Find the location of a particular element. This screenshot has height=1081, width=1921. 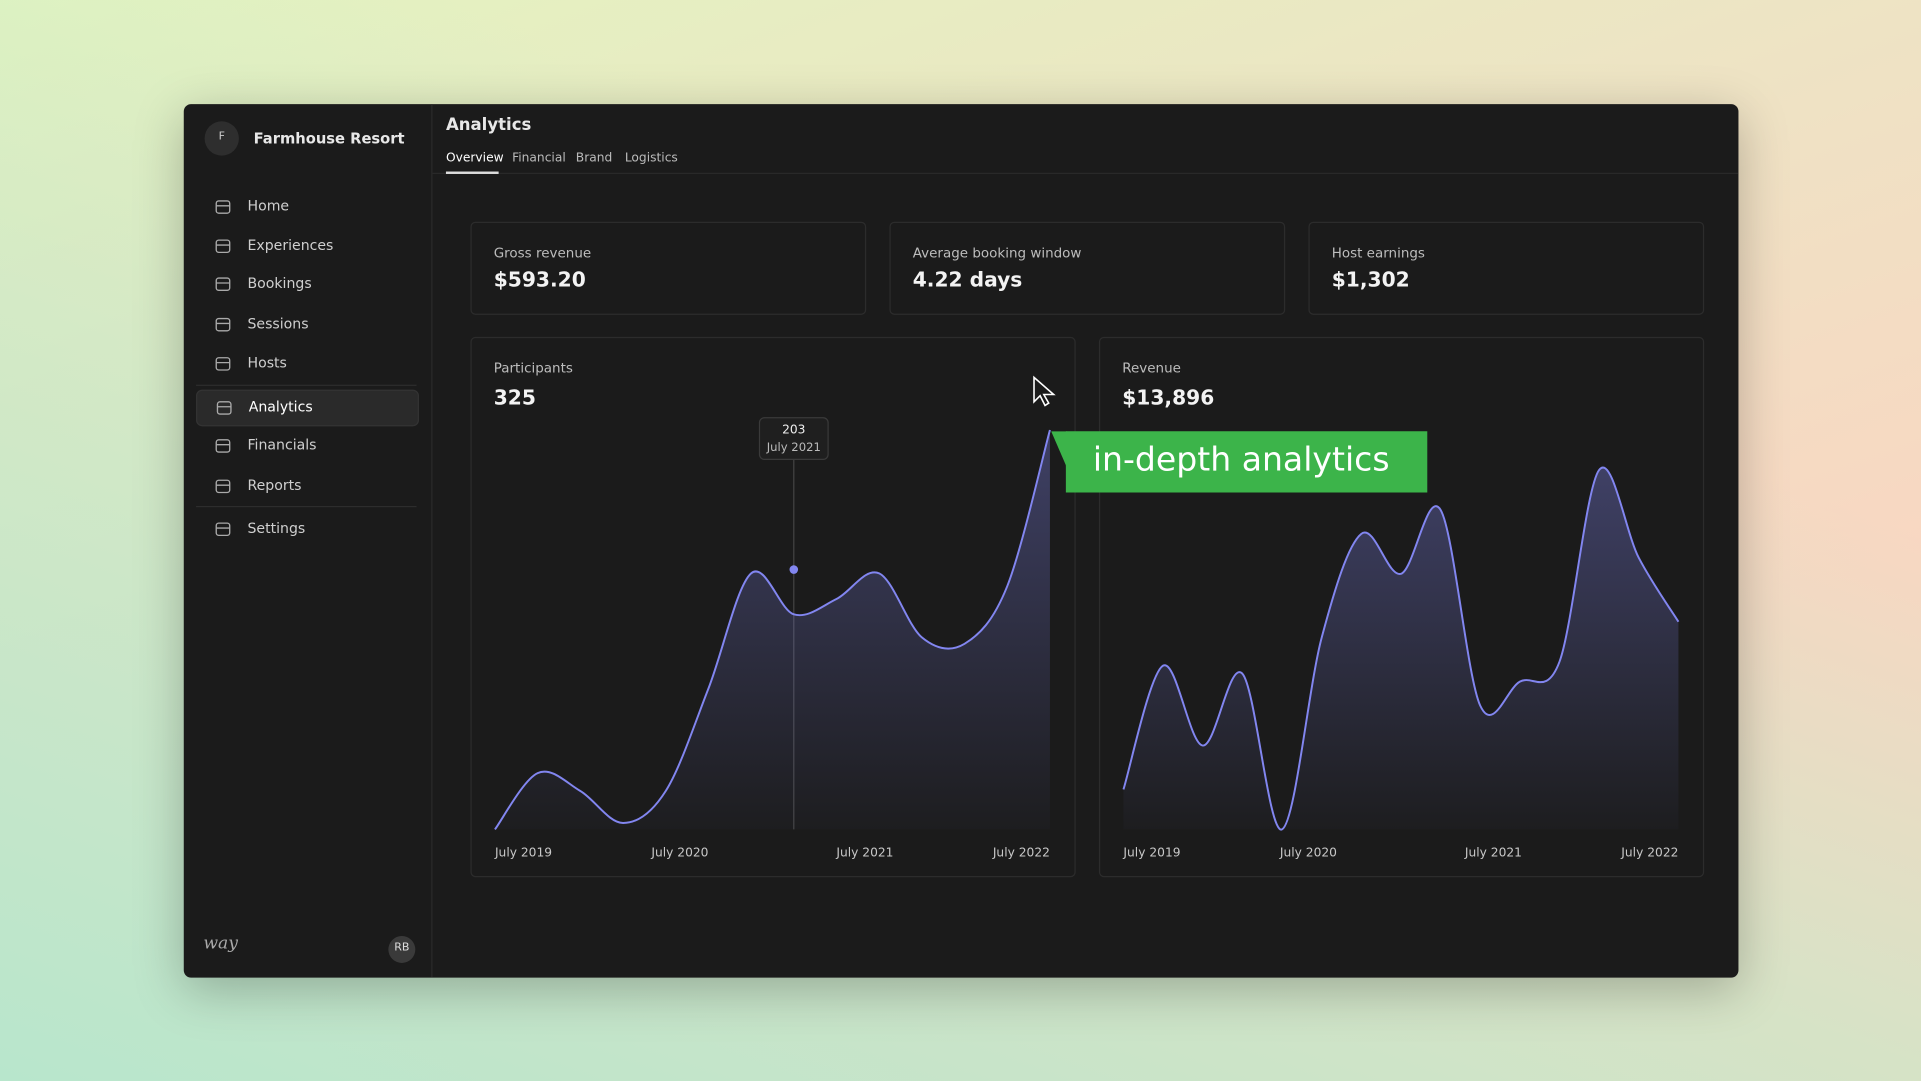

nav-label: Experiences is located at coordinates (290, 245).